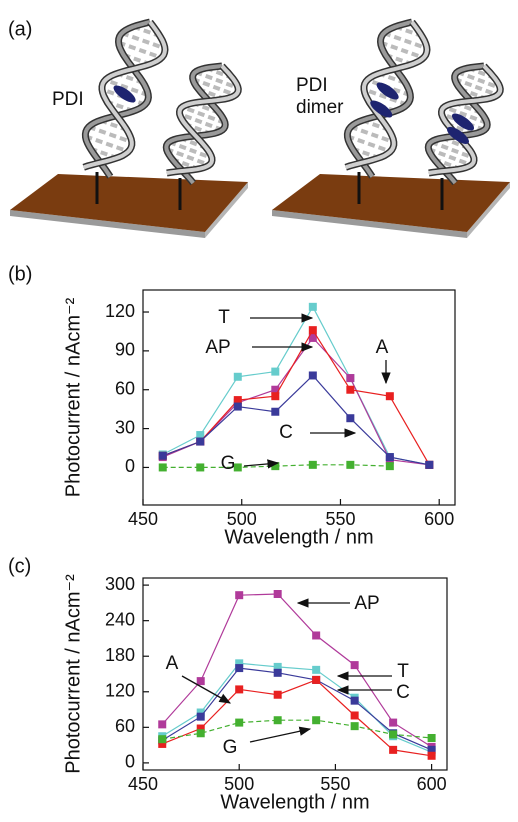  Describe the element at coordinates (125, 427) in the screenshot. I see `y-tick-label: 30` at that location.